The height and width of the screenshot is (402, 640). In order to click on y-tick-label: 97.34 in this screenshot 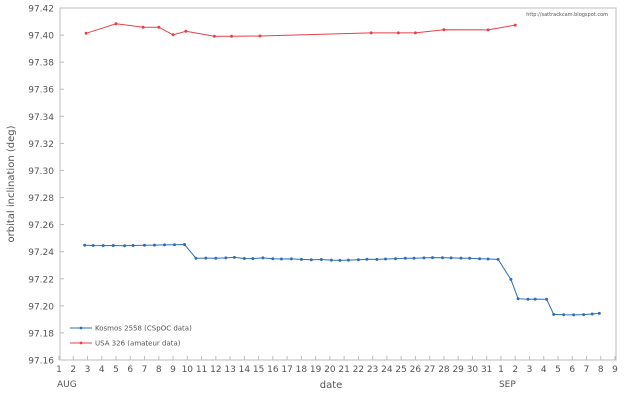, I will do `click(41, 118)`.